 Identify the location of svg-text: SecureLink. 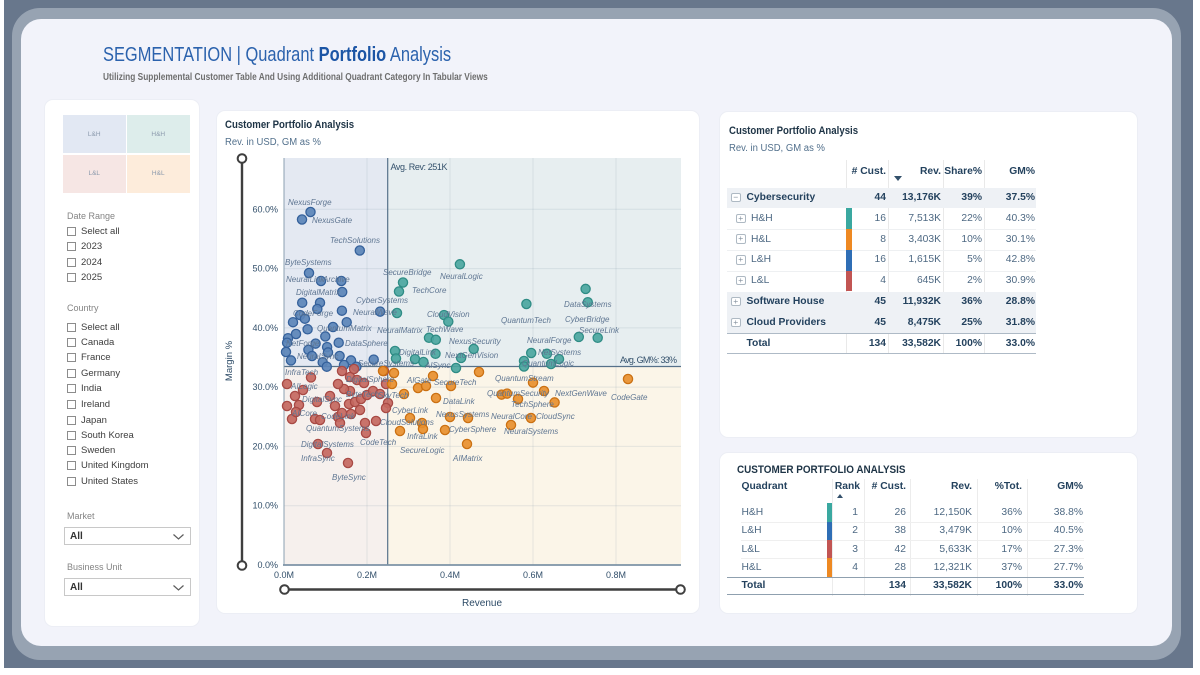
(599, 330).